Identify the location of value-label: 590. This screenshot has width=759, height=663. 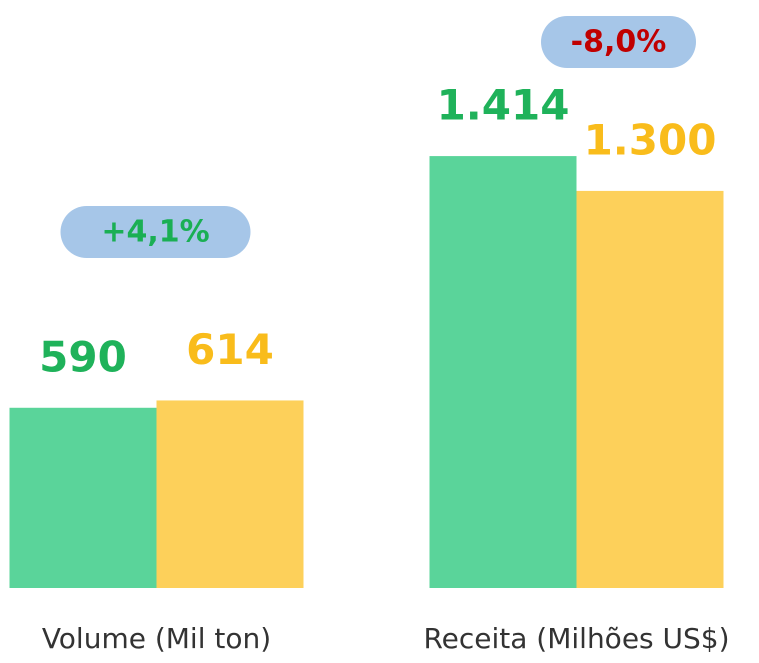
(83, 356).